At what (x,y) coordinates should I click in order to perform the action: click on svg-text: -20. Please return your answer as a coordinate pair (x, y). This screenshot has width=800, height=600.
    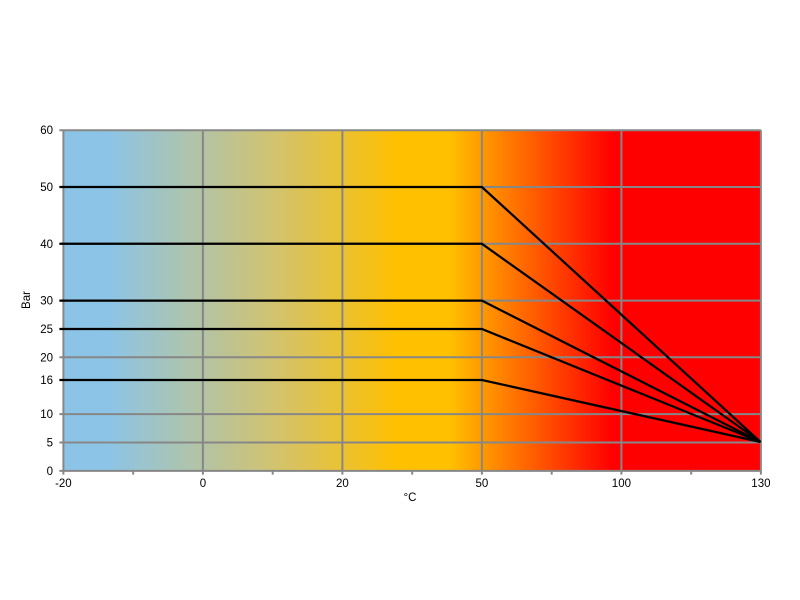
    Looking at the image, I should click on (63, 484).